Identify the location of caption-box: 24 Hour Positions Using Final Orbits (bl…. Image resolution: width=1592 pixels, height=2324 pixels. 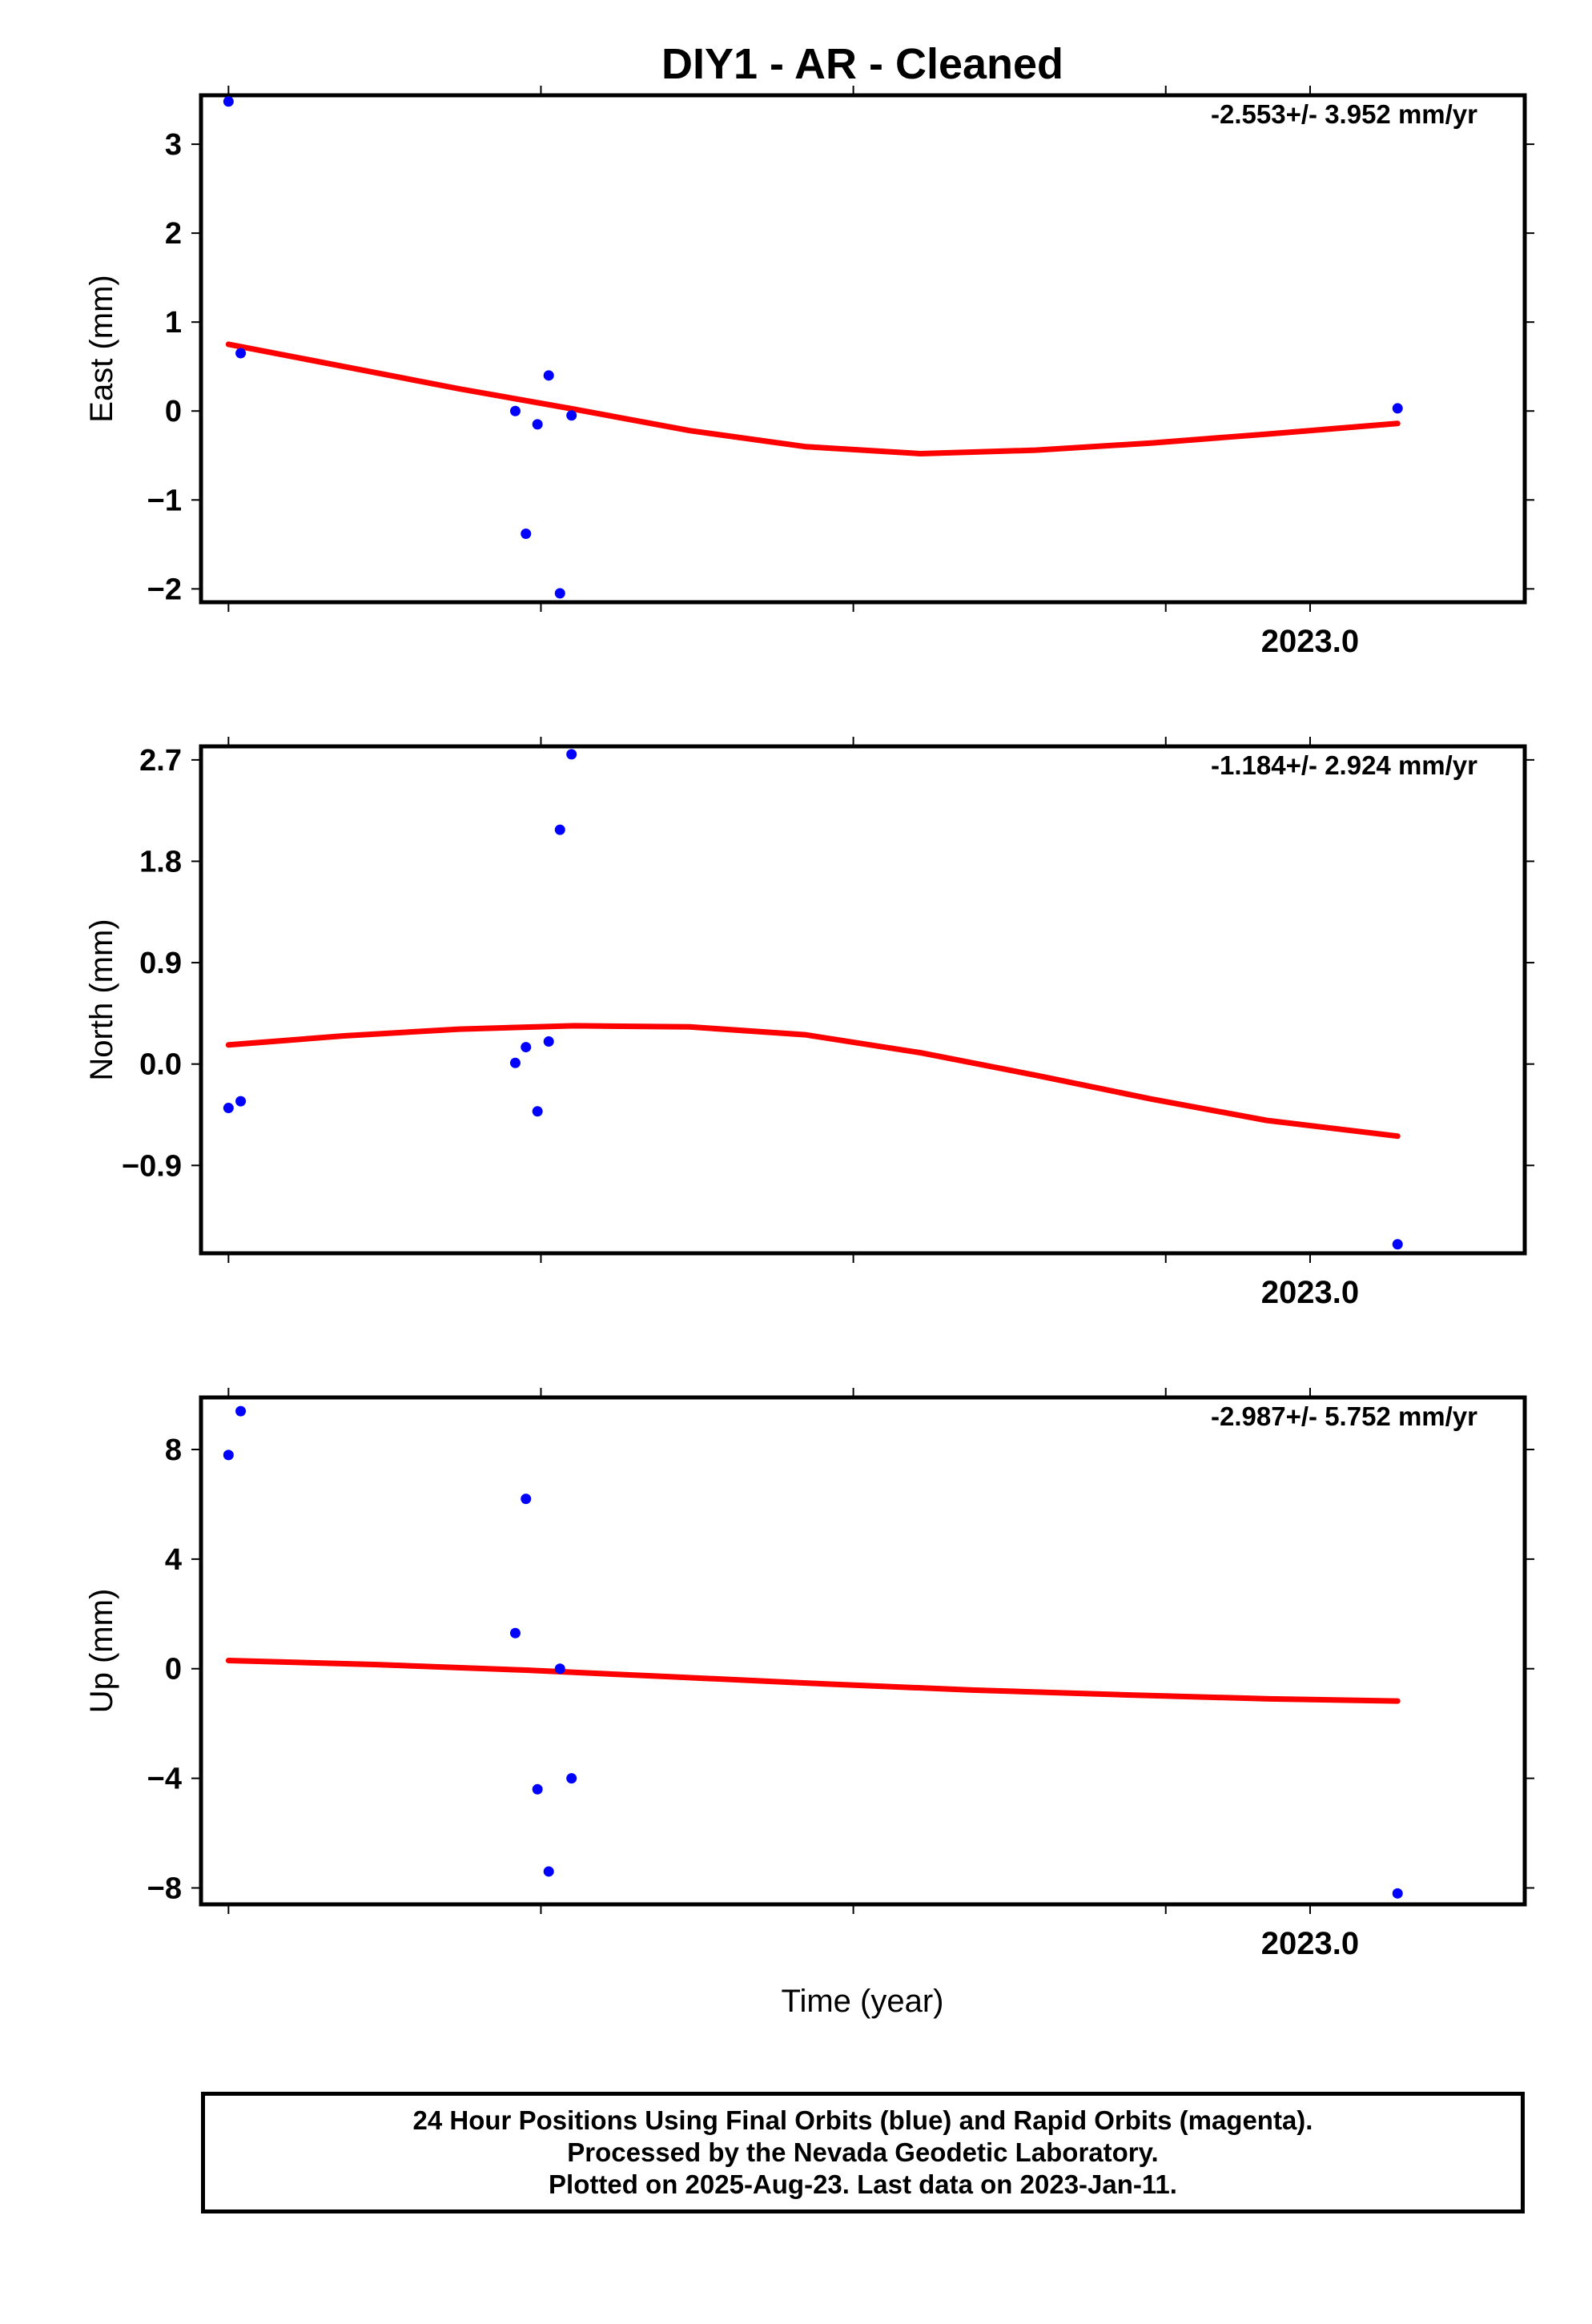
(863, 2152).